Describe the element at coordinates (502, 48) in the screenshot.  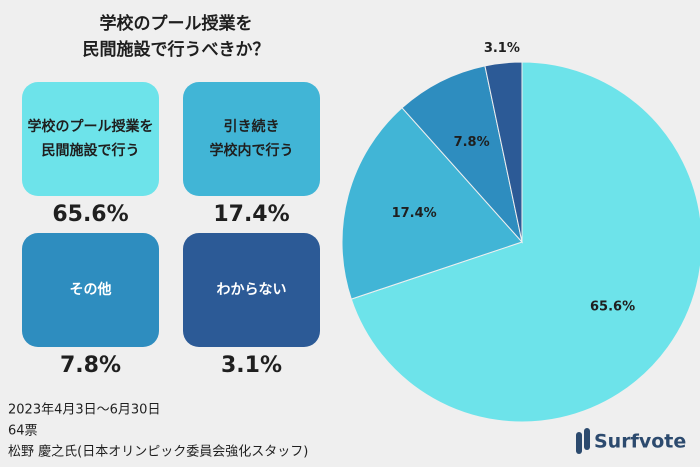
I see `data-label: 3.1%` at that location.